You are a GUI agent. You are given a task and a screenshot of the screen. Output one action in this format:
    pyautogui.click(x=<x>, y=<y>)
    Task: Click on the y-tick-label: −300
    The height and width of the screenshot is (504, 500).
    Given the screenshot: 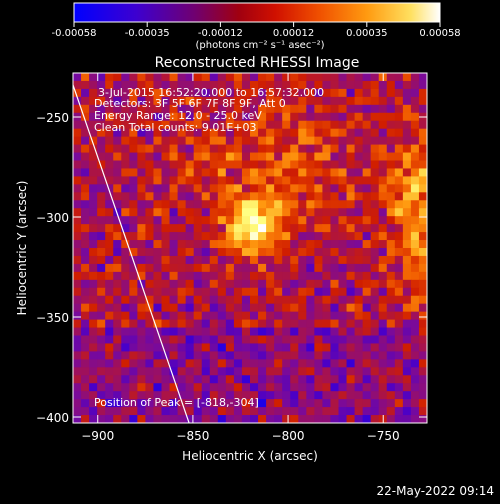 What is the action you would take?
    pyautogui.click(x=52, y=218)
    